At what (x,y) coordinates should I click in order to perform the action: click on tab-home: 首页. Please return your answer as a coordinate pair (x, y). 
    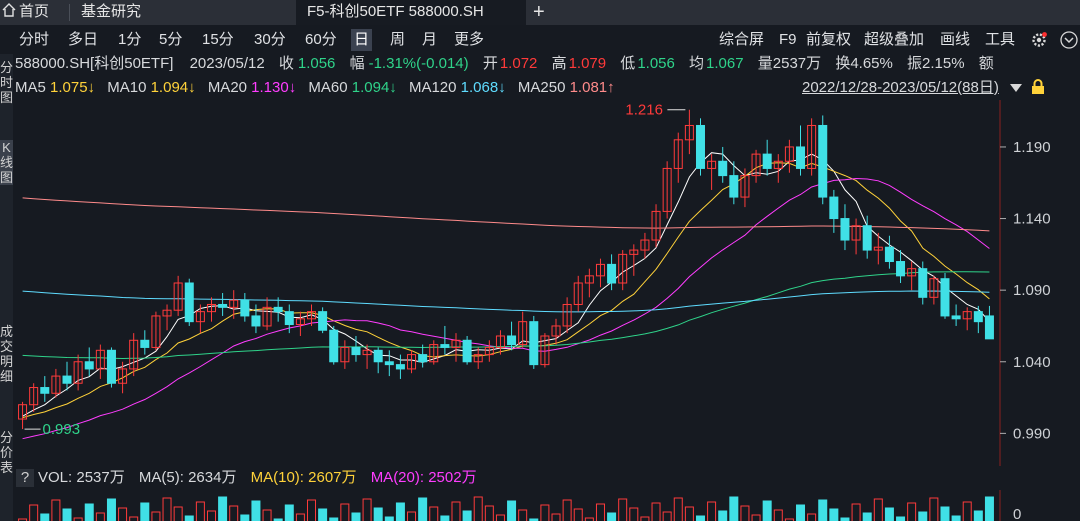
    Looking at the image, I should click on (35, 12).